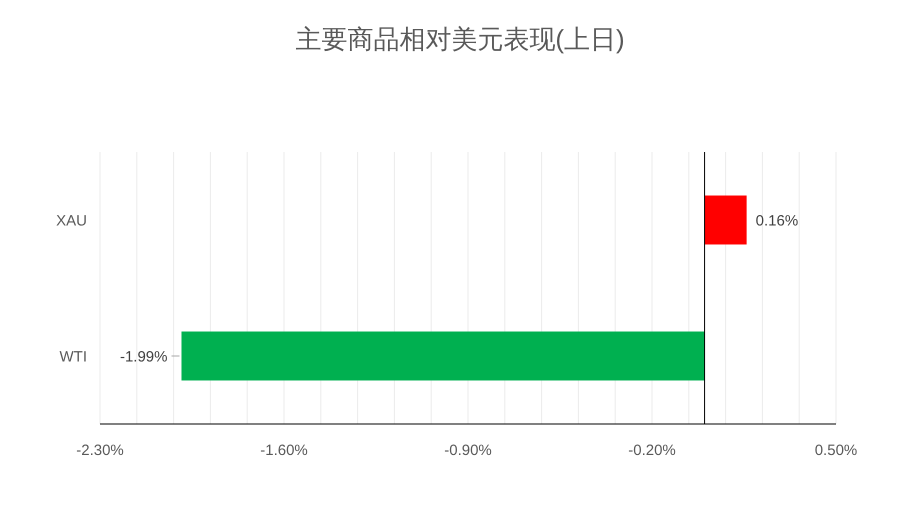 Image resolution: width=920 pixels, height=509 pixels. I want to click on x-tick-label: -1.60%, so click(284, 450).